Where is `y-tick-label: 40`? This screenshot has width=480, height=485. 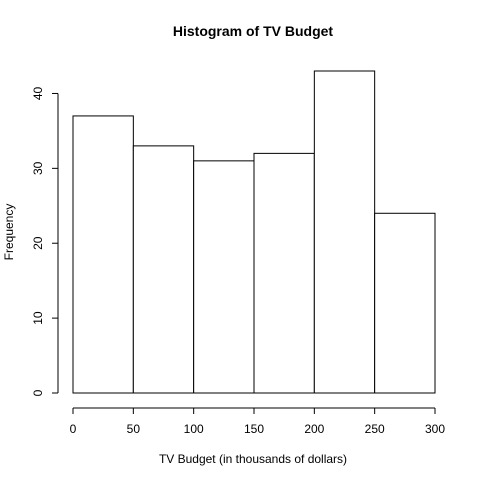 y-tick-label: 40 is located at coordinates (38, 93).